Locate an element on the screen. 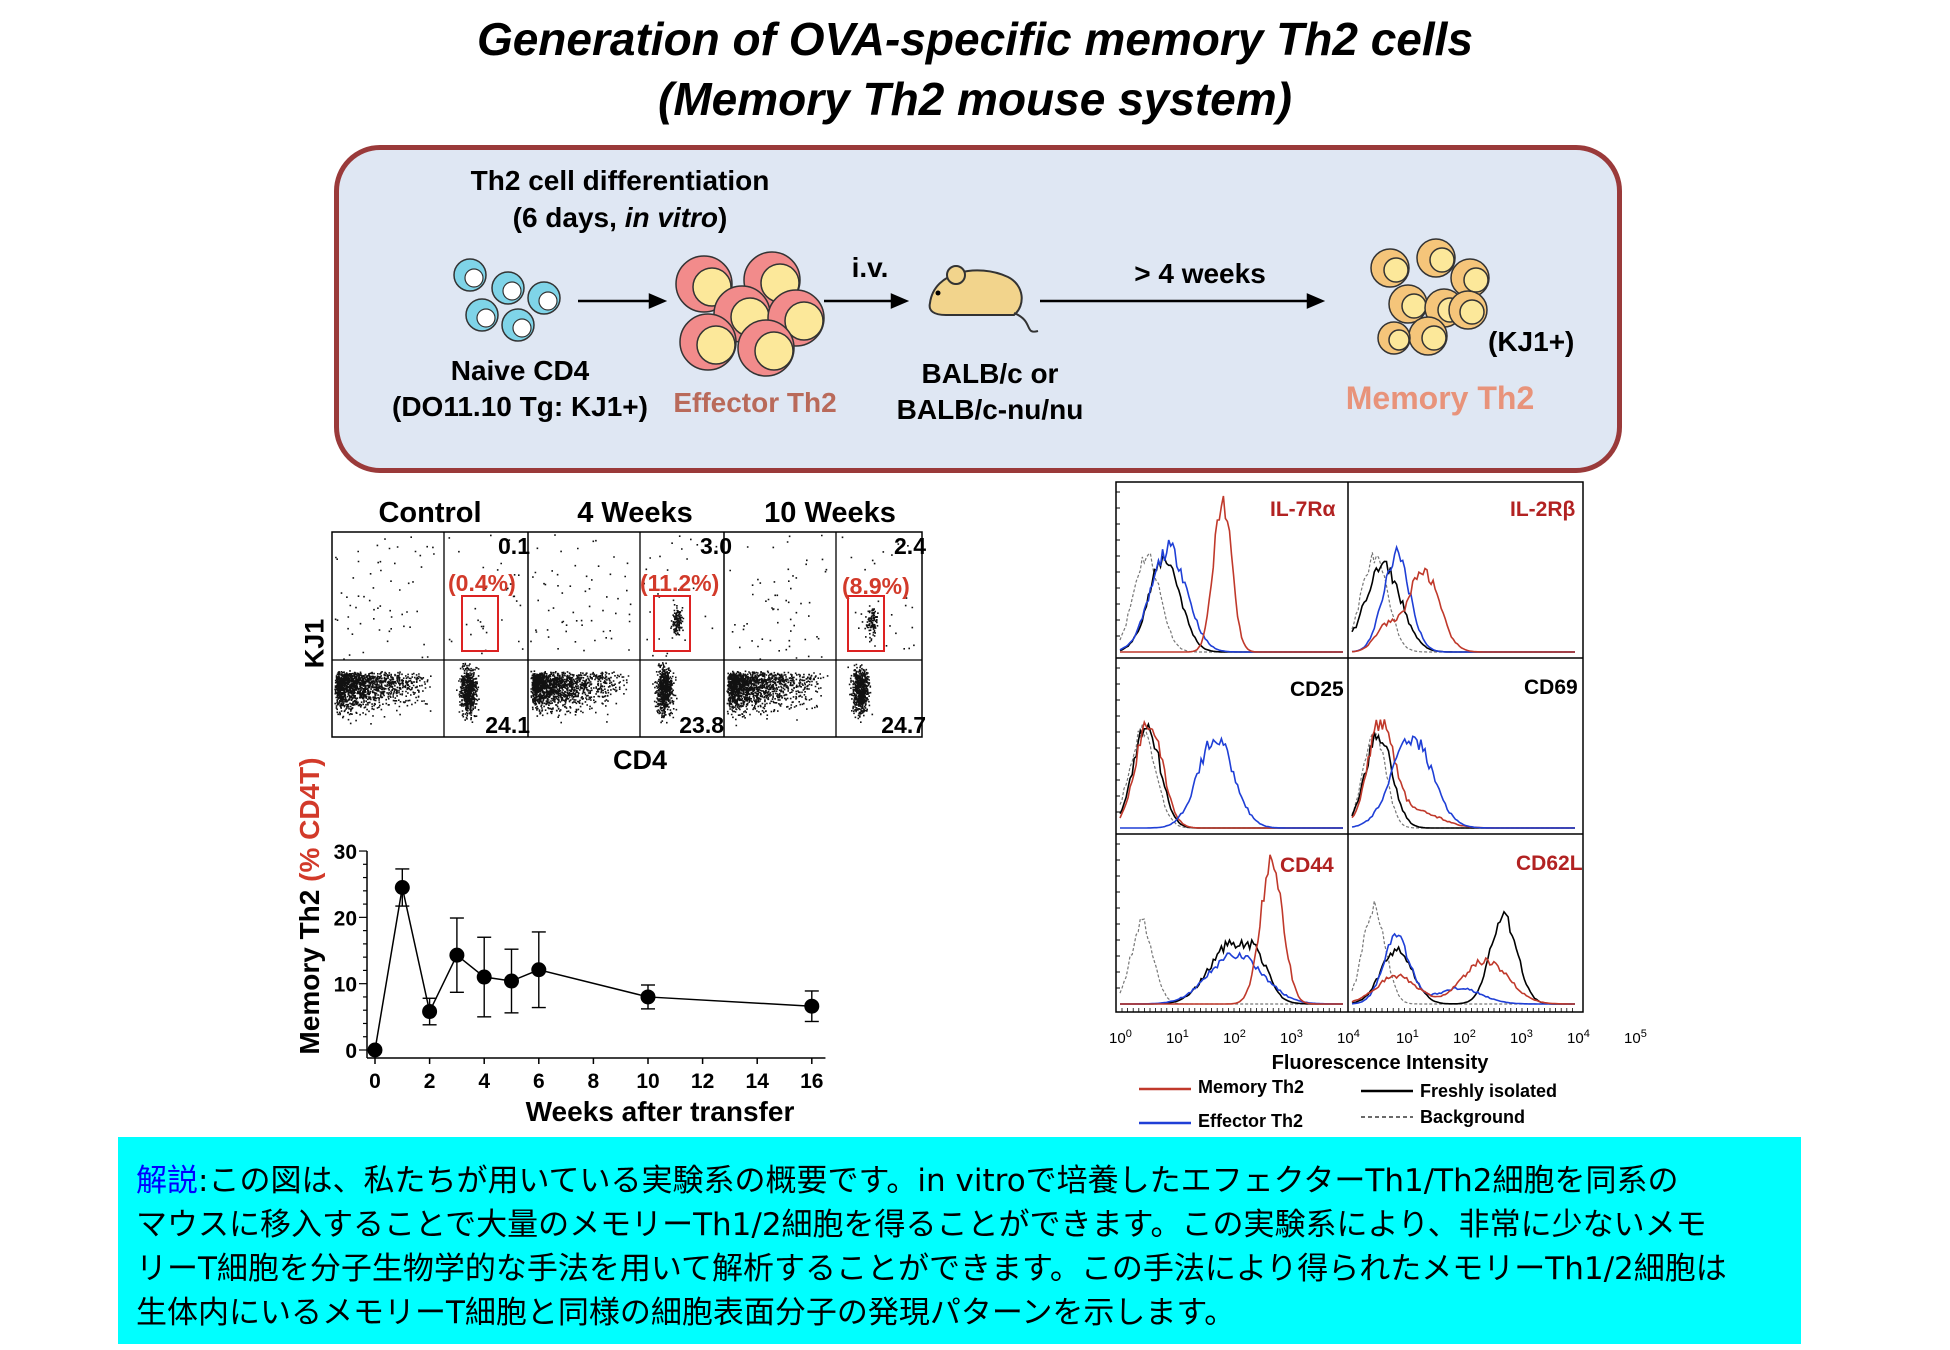  hist-x-tick-label: 10¹ is located at coordinates (1177, 1037).